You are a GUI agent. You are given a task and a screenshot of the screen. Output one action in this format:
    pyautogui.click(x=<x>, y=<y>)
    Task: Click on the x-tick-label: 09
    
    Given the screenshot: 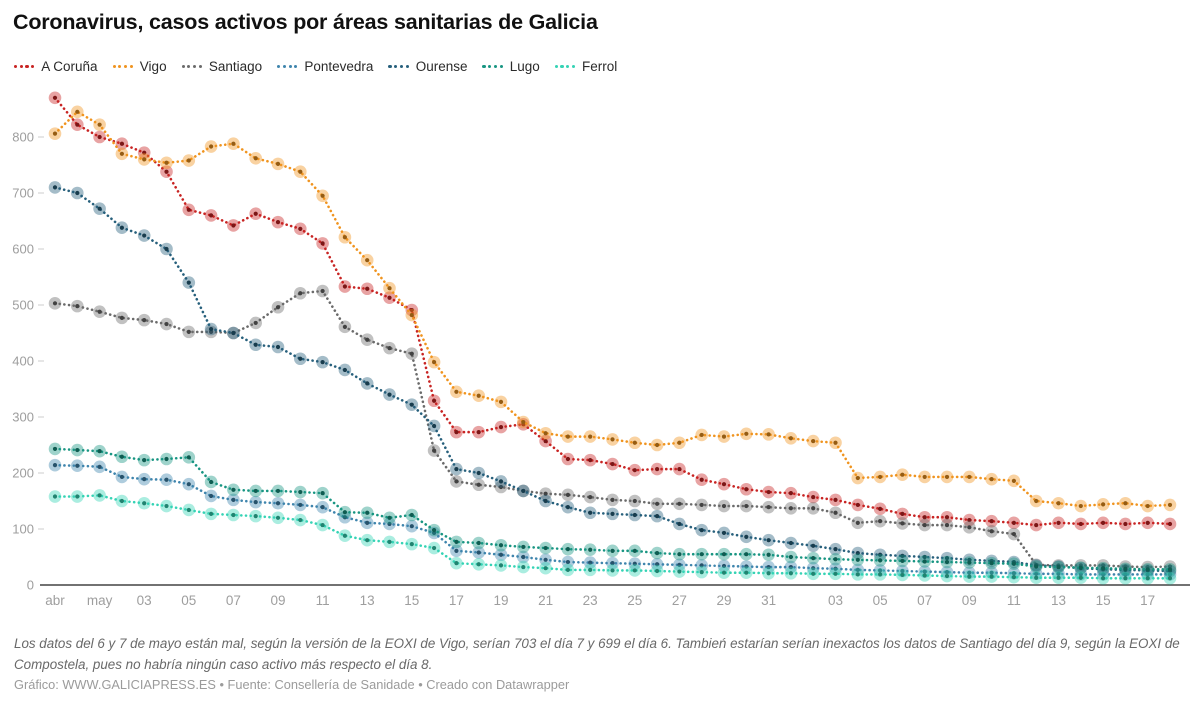 What is the action you would take?
    pyautogui.click(x=969, y=600)
    